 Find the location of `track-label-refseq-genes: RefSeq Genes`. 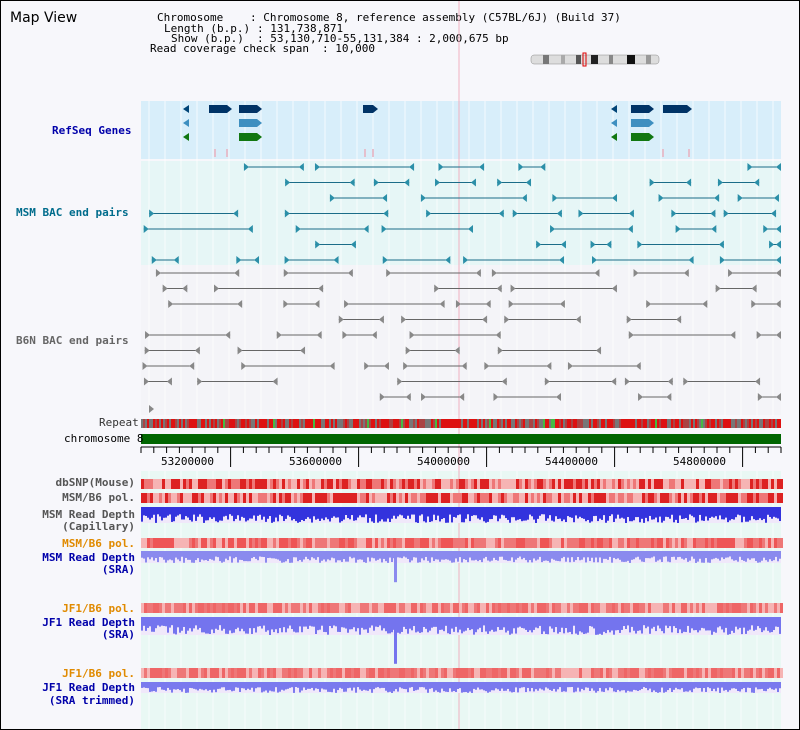

track-label-refseq-genes: RefSeq Genes is located at coordinates (92, 130).